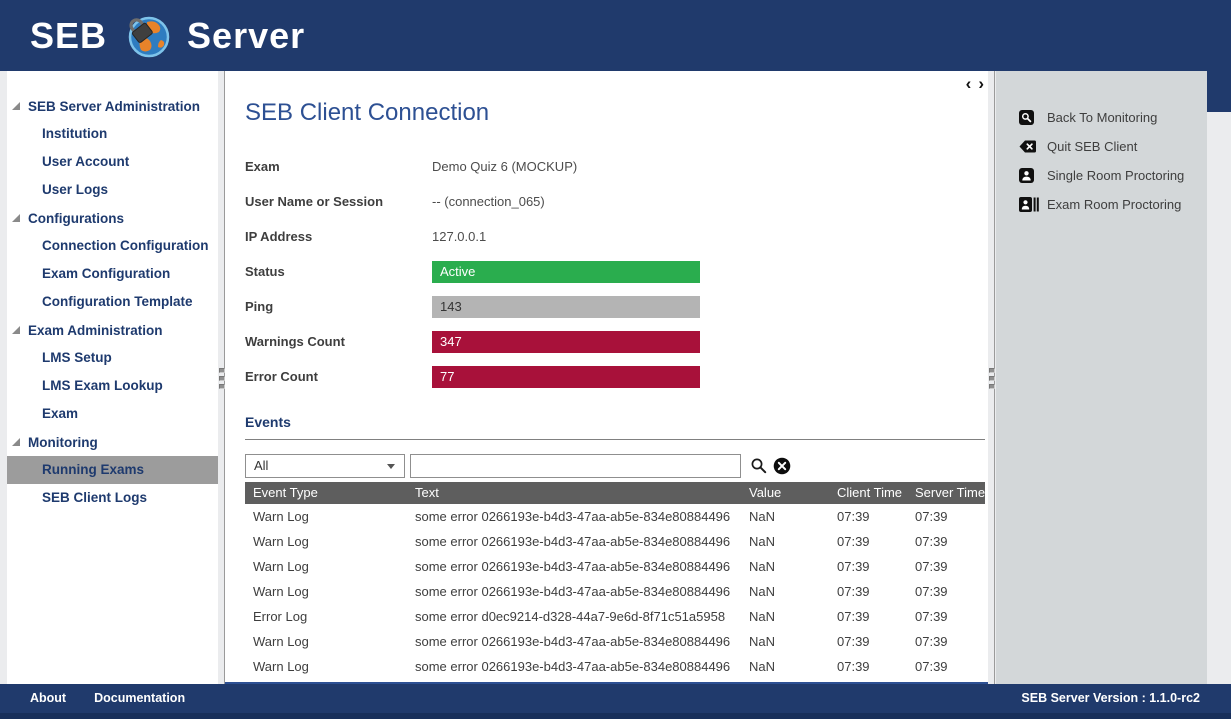  Describe the element at coordinates (95, 330) in the screenshot. I see `sidebar-section-label: Exam Administration` at that location.